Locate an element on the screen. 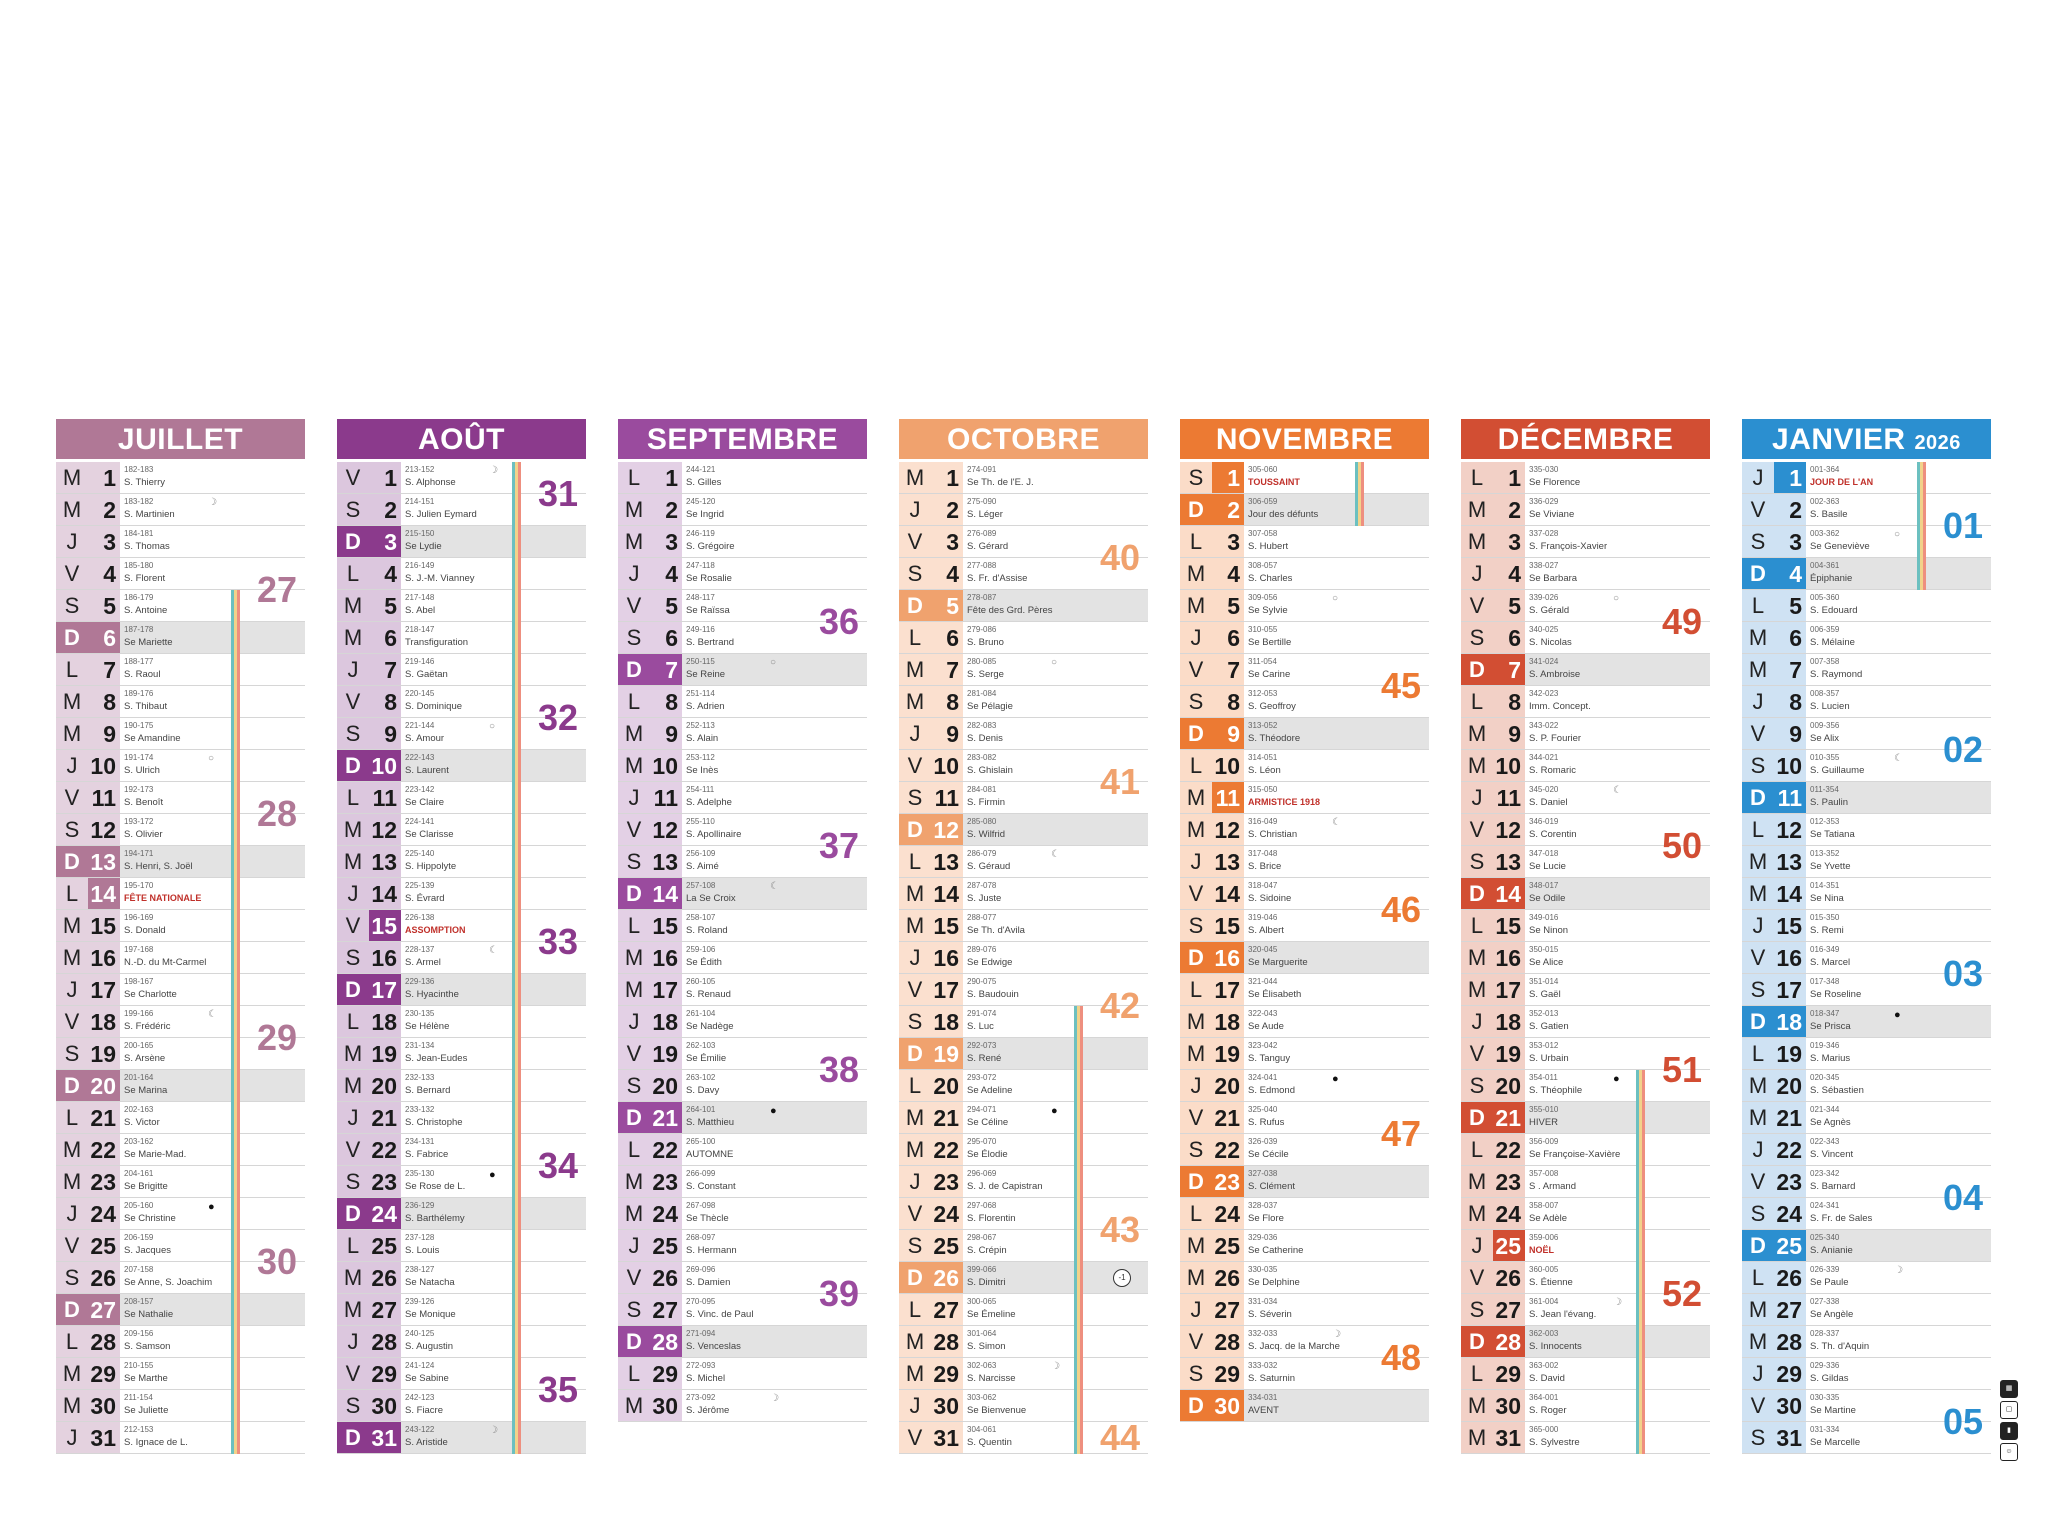  day-info: 258-107 S. Roland is located at coordinates (774, 925).